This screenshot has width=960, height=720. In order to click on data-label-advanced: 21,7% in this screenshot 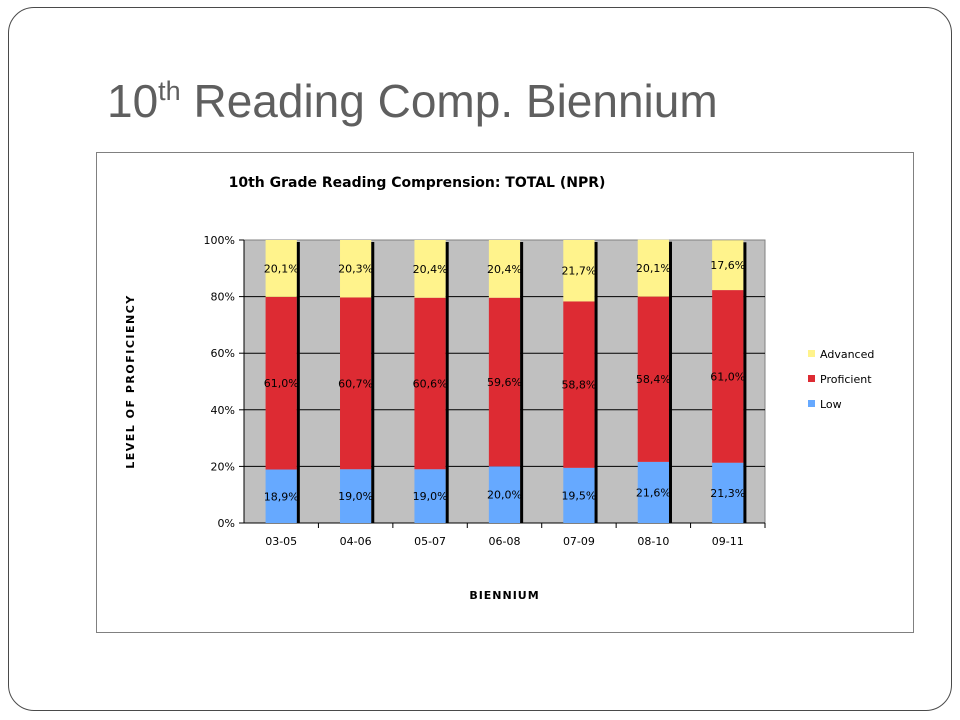, I will do `click(578, 271)`.